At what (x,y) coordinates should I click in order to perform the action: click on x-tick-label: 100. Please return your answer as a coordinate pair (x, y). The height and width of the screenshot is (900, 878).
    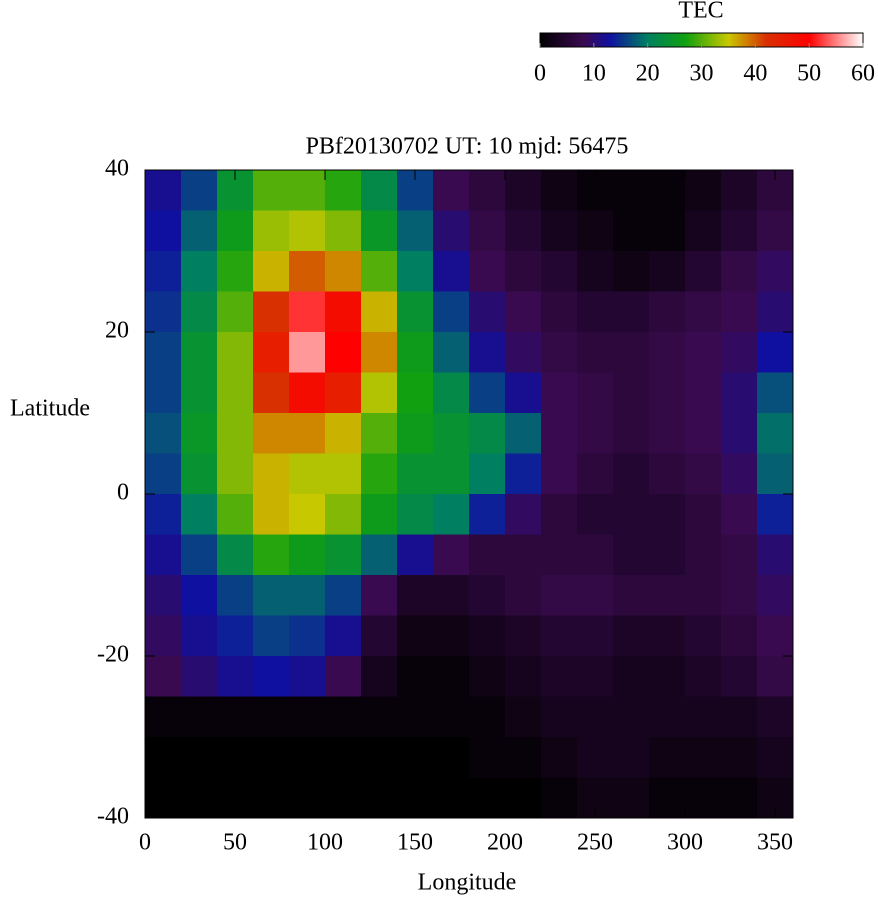
    Looking at the image, I should click on (325, 843).